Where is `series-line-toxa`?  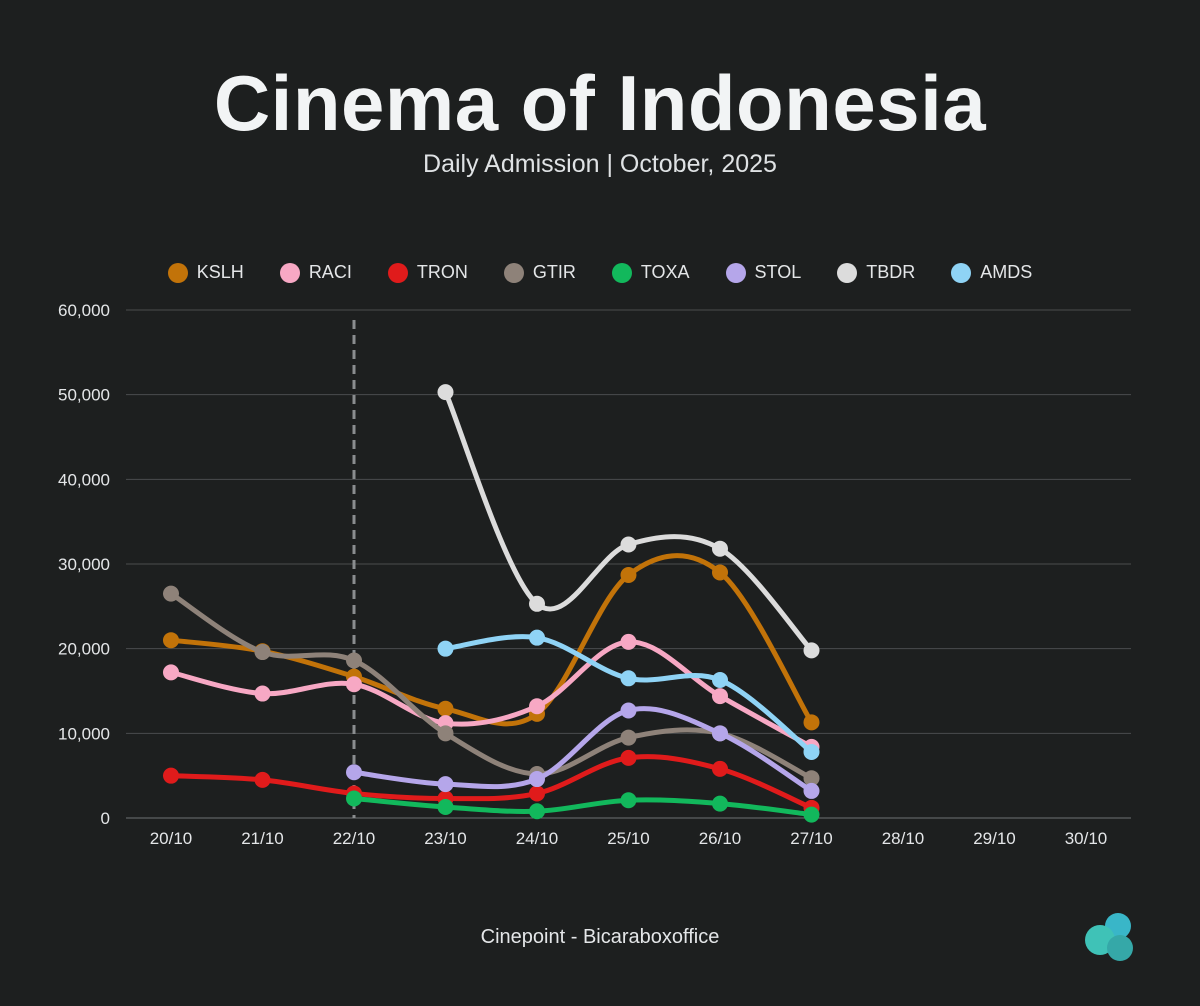 series-line-toxa is located at coordinates (582, 807).